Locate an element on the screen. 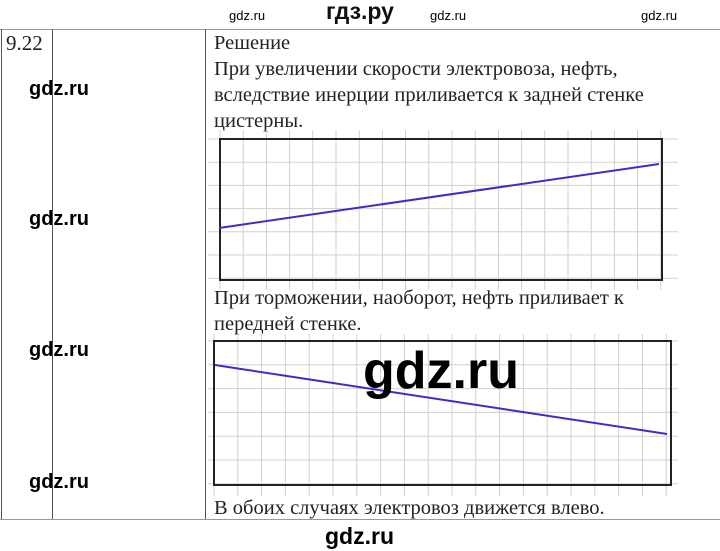  site-header: гдз.ру is located at coordinates (360, 12).